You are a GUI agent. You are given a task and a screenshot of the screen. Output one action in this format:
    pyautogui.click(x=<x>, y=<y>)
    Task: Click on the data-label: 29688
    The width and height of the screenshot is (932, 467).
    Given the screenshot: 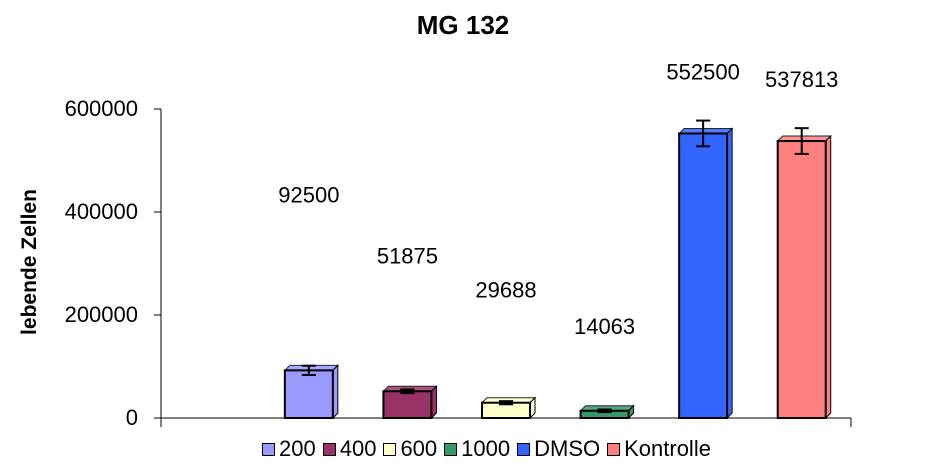 What is the action you would take?
    pyautogui.click(x=505, y=290)
    